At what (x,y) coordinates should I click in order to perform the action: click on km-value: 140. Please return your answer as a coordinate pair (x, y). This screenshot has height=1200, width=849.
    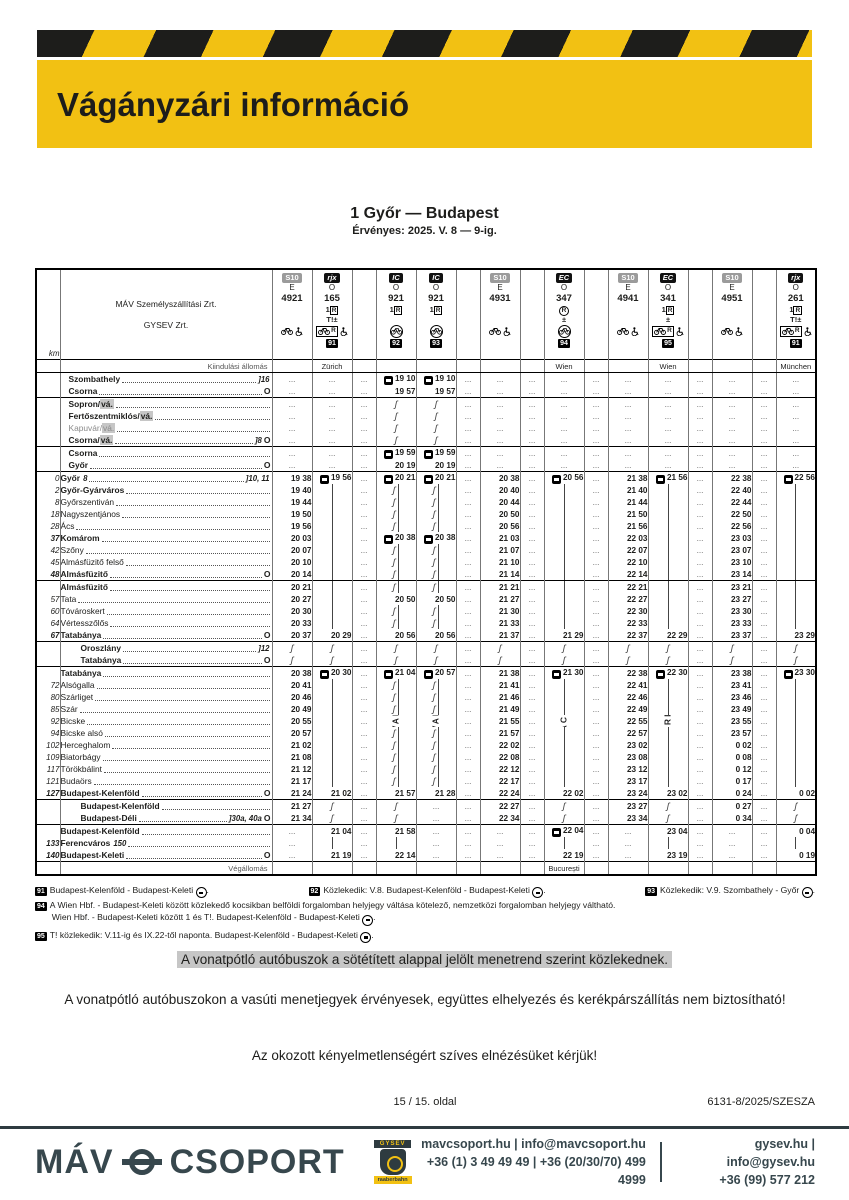
    Looking at the image, I should click on (47, 855).